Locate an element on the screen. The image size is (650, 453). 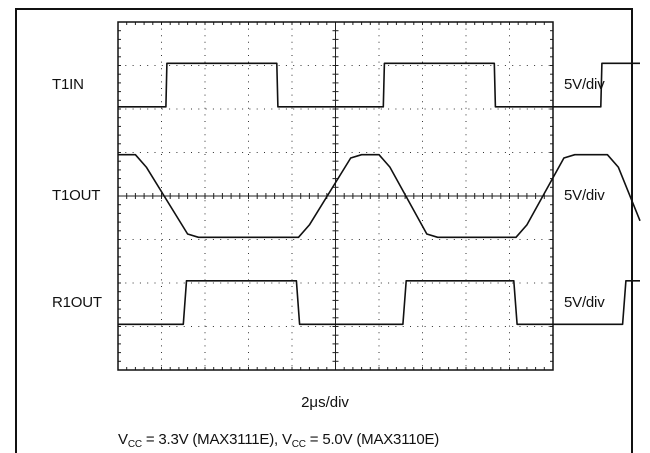
vcc2-subscript: CC is located at coordinates (298, 444).